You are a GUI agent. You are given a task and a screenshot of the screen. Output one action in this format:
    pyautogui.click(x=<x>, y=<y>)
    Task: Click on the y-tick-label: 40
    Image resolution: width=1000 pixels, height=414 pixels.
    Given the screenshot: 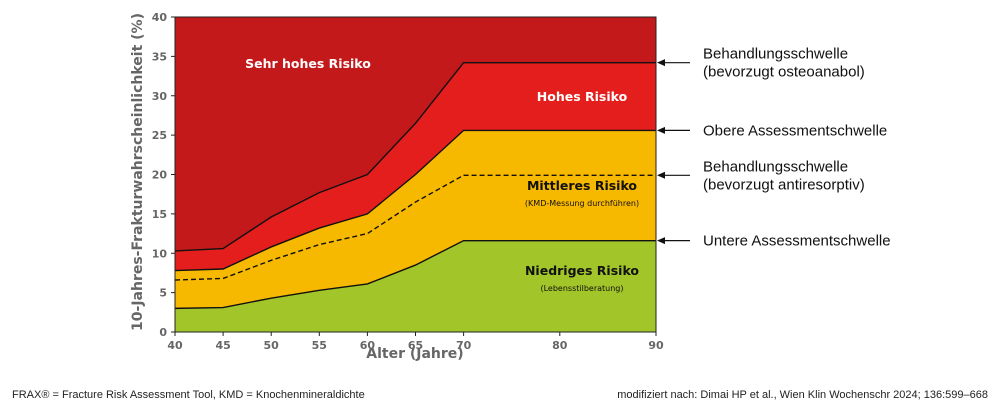 What is the action you would take?
    pyautogui.click(x=160, y=17)
    